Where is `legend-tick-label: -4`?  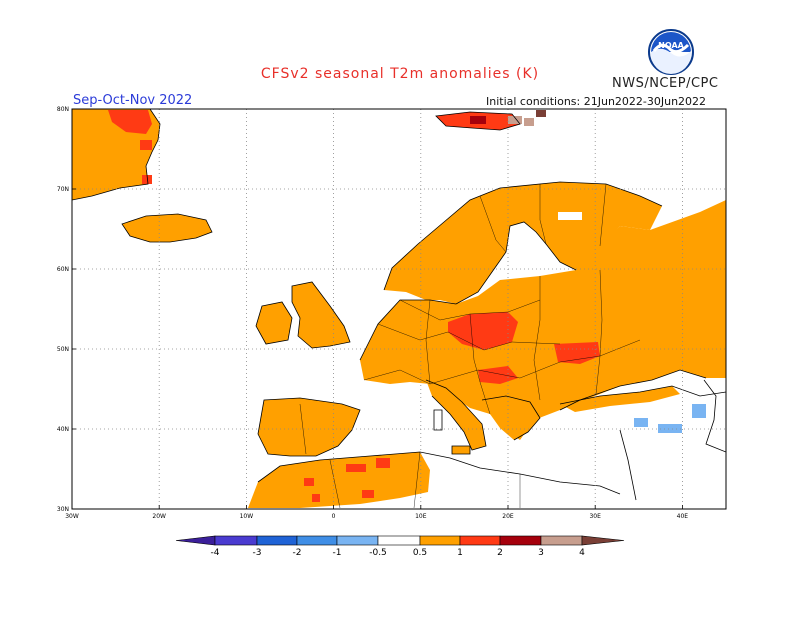
legend-tick-label: -4 is located at coordinates (215, 553).